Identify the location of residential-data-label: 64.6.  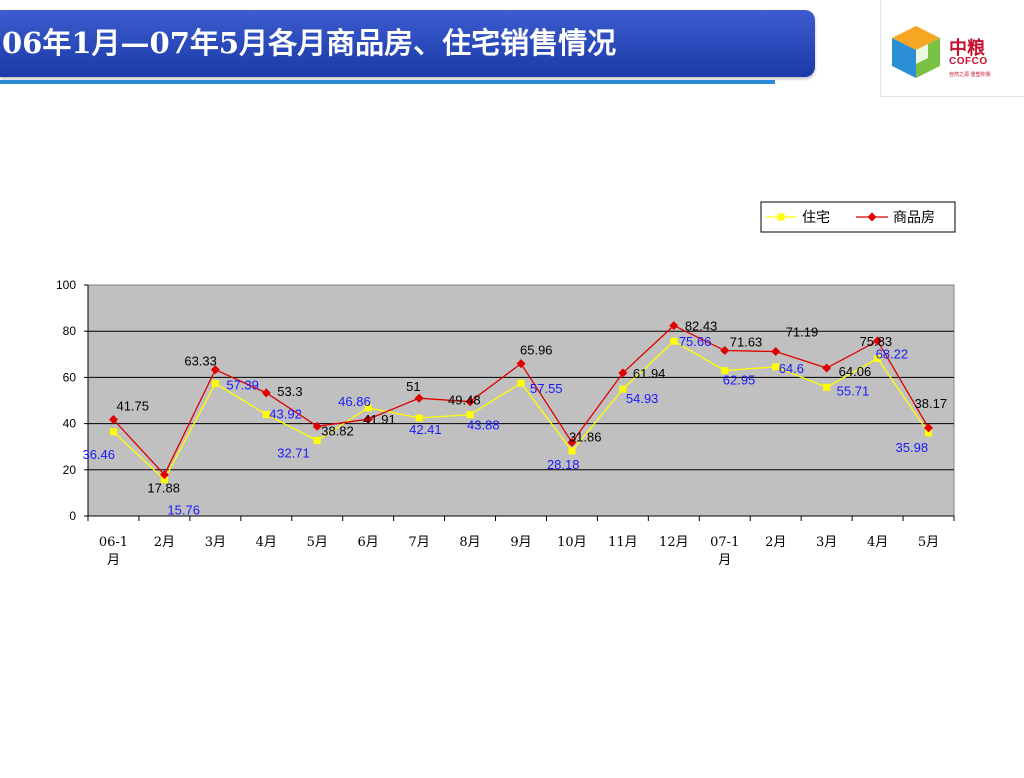
(791, 368).